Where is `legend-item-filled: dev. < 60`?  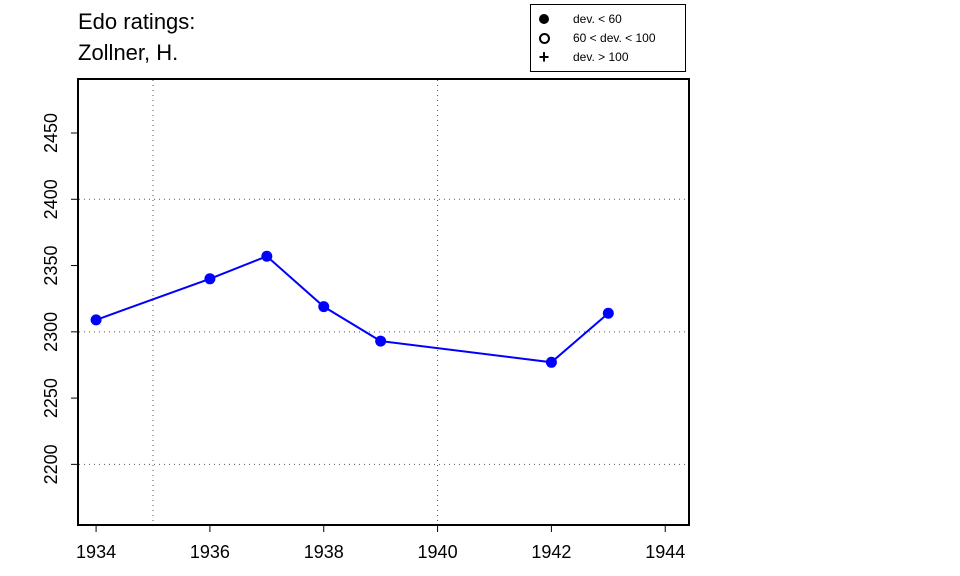 legend-item-filled: dev. < 60 is located at coordinates (576, 19).